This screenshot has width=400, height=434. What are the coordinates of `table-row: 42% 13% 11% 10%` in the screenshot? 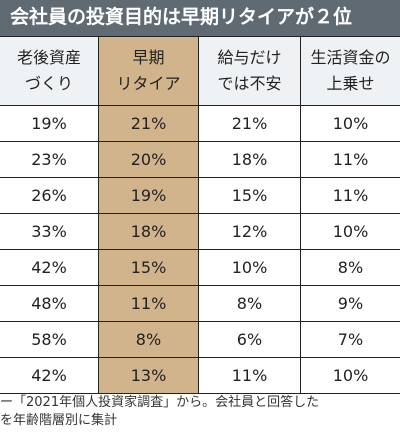 It's located at (200, 376).